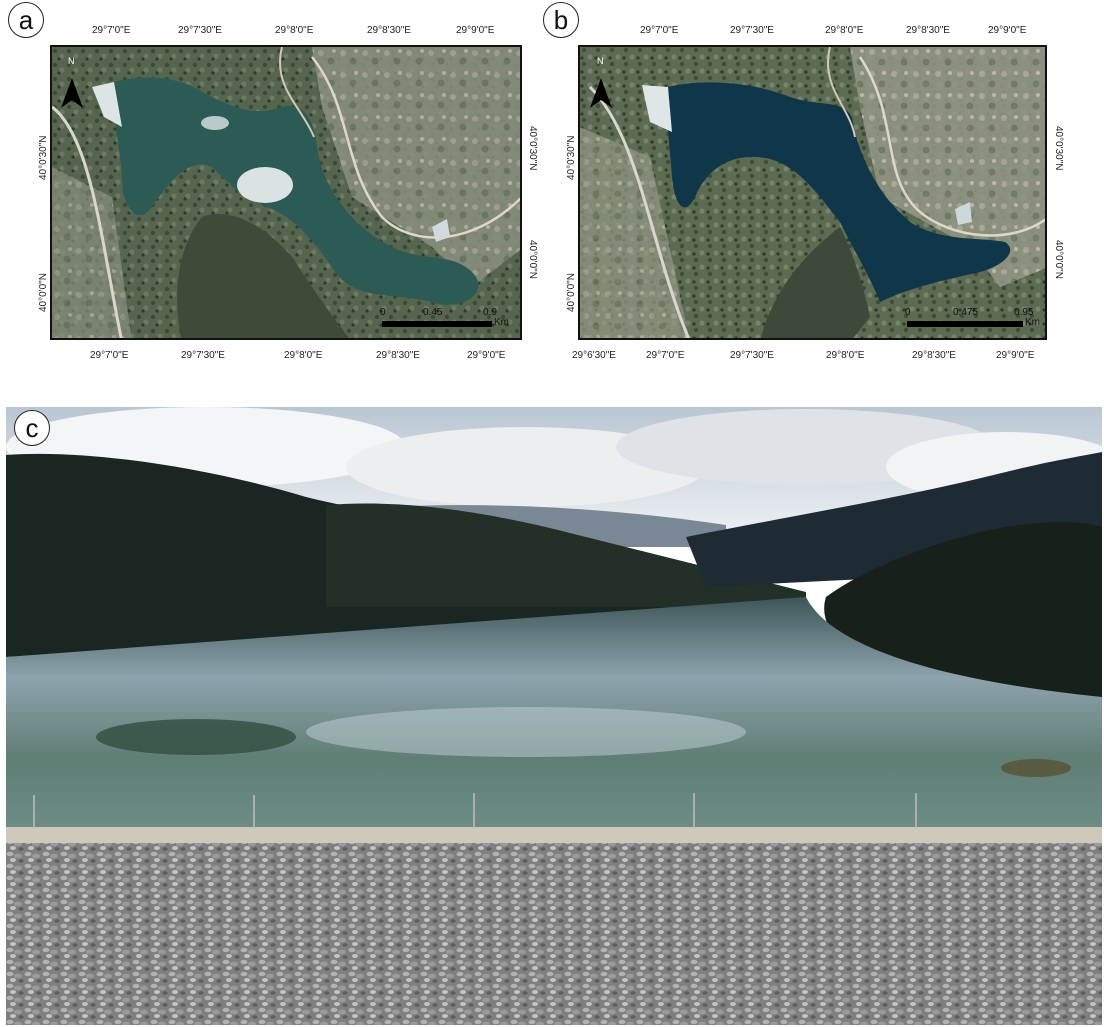  What do you see at coordinates (659, 30) in the screenshot?
I see `top-tick-label-b-0: 29°7'0"E` at bounding box center [659, 30].